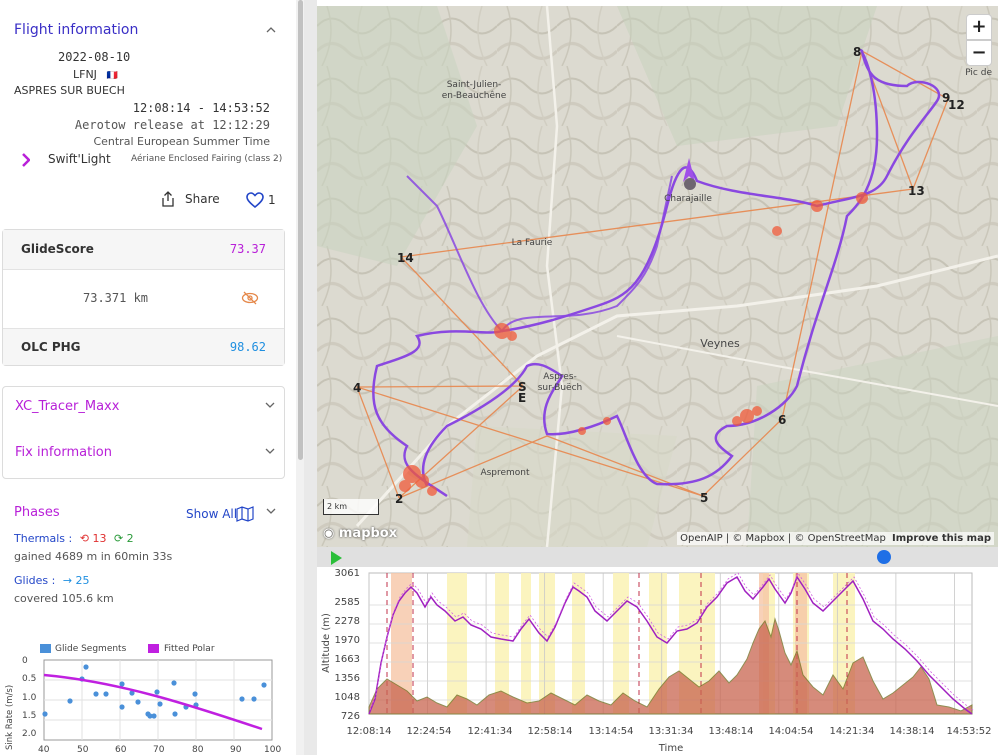  I want to click on waypoint: 6, so click(782, 420).